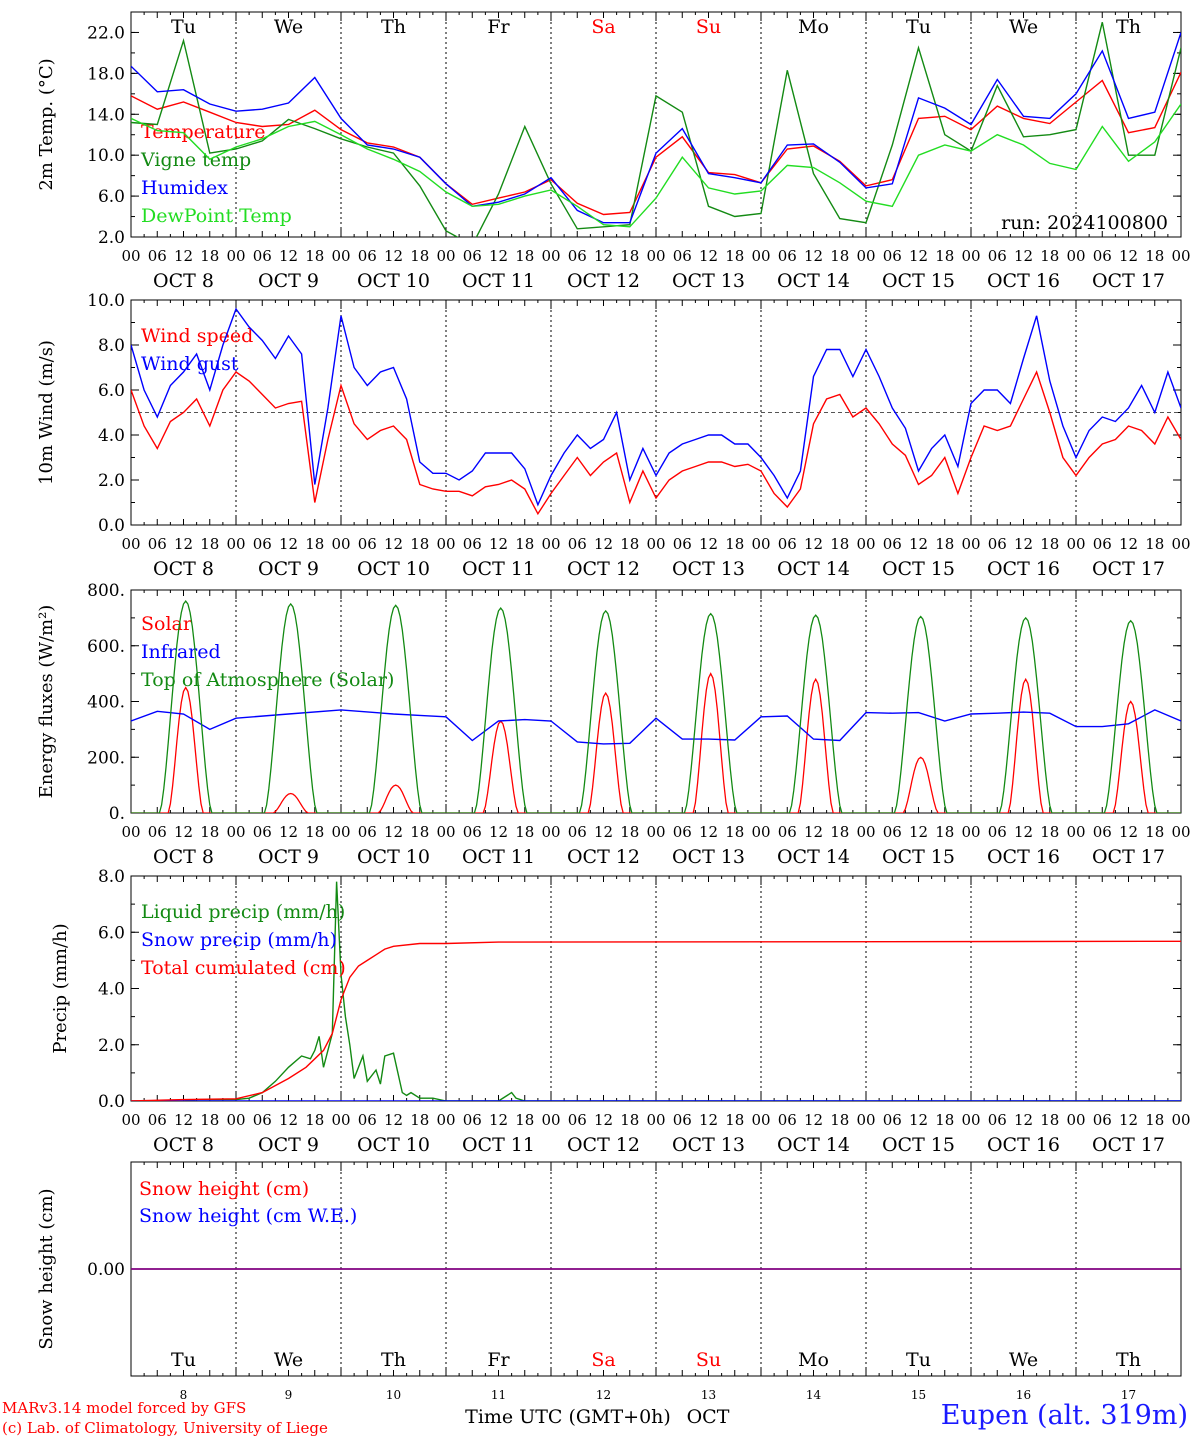 This screenshot has width=1194, height=1440. What do you see at coordinates (498, 1395) in the screenshot?
I see `day-number: 11` at bounding box center [498, 1395].